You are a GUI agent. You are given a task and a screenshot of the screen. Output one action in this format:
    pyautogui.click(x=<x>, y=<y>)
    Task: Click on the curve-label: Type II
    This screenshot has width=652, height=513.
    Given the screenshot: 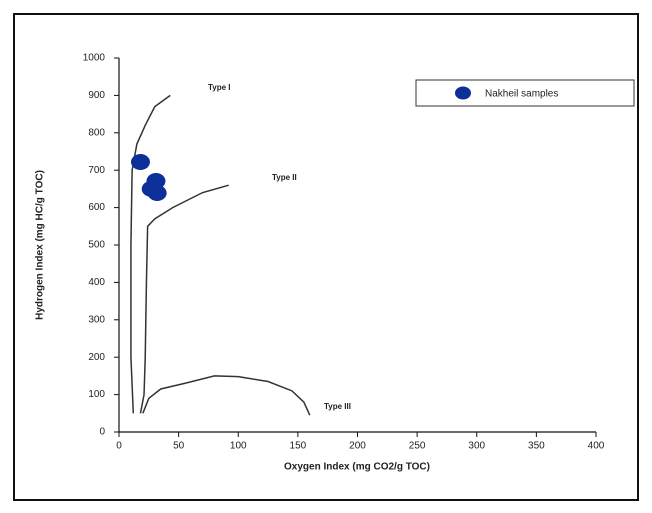 What is the action you would take?
    pyautogui.click(x=284, y=177)
    